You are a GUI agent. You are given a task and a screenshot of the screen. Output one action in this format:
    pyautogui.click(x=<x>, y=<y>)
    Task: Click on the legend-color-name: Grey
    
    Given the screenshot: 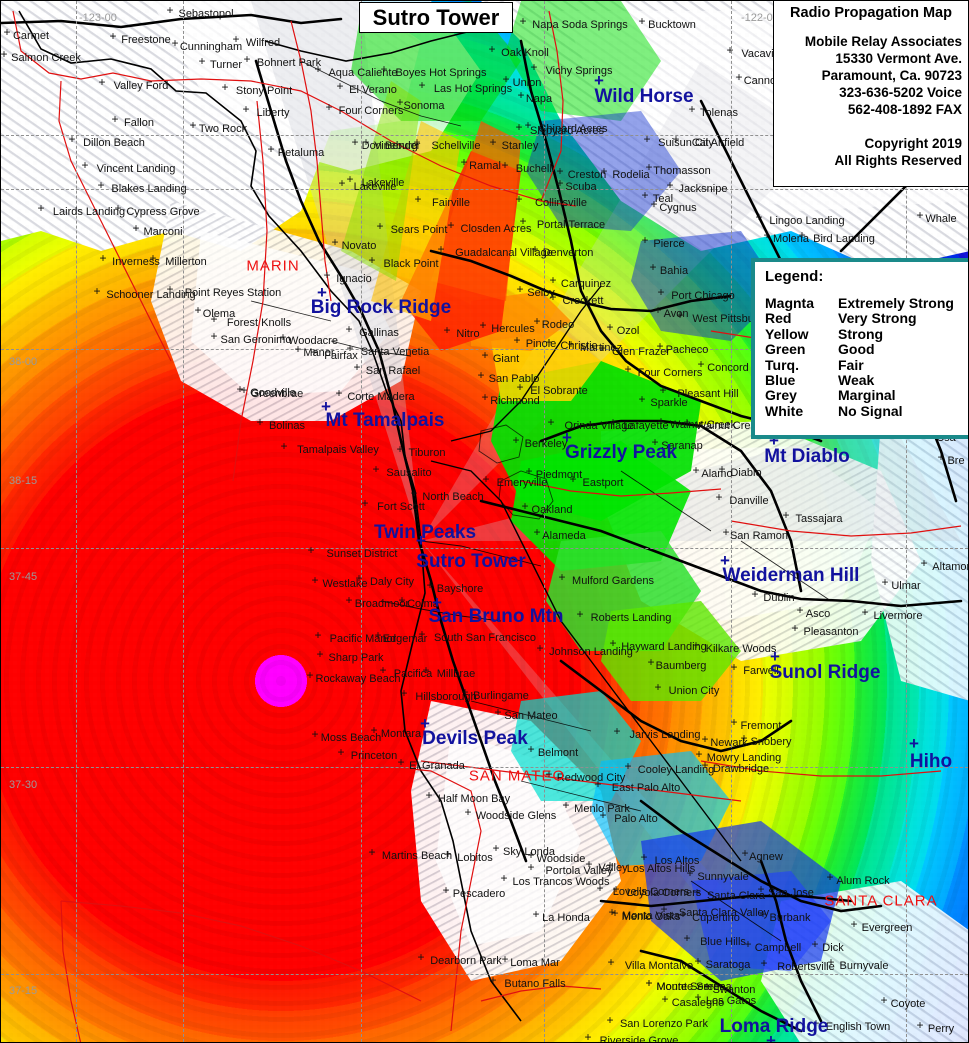 What is the action you would take?
    pyautogui.click(x=781, y=395)
    